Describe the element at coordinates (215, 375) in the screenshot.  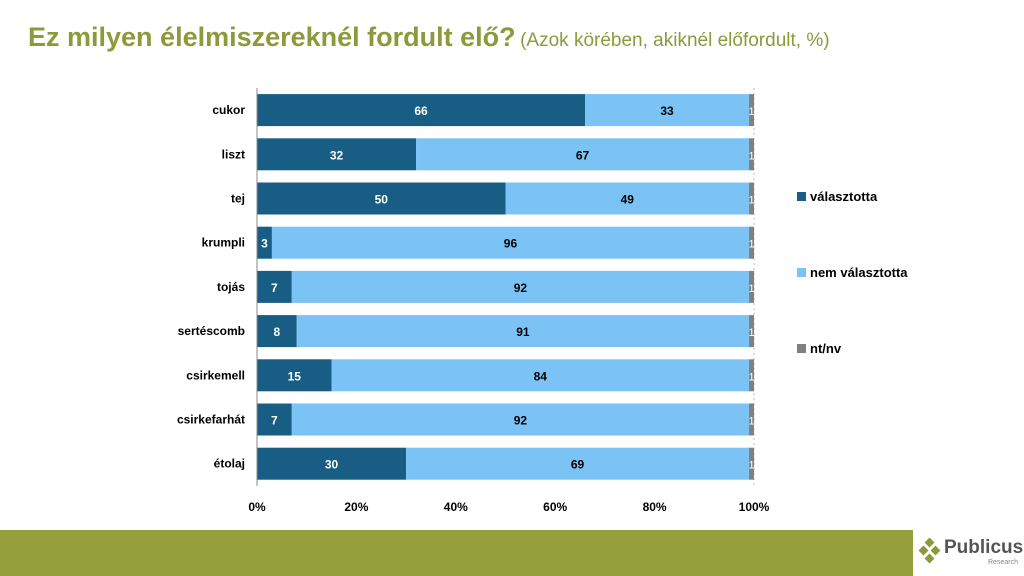
I see `category-label: csirkemell` at that location.